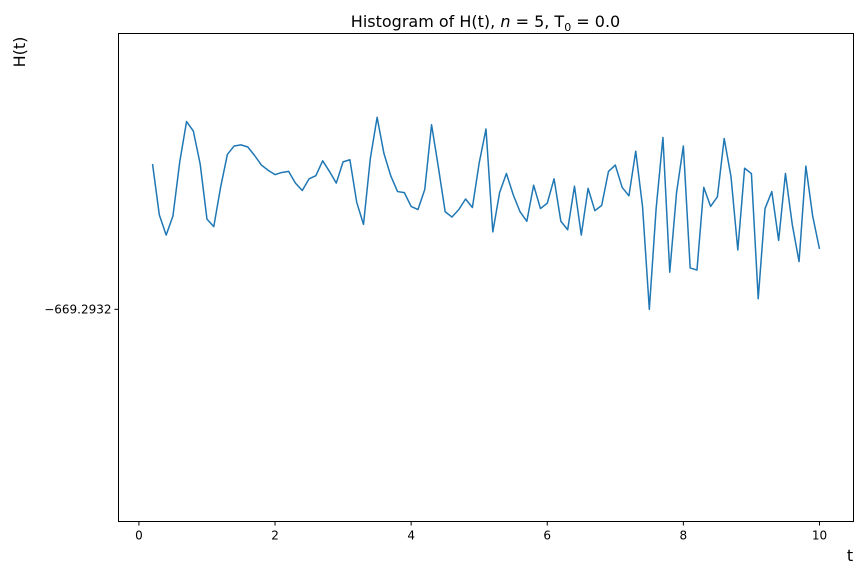 This screenshot has height=576, width=864. Describe the element at coordinates (411, 536) in the screenshot. I see `x-tick-label: 4` at that location.